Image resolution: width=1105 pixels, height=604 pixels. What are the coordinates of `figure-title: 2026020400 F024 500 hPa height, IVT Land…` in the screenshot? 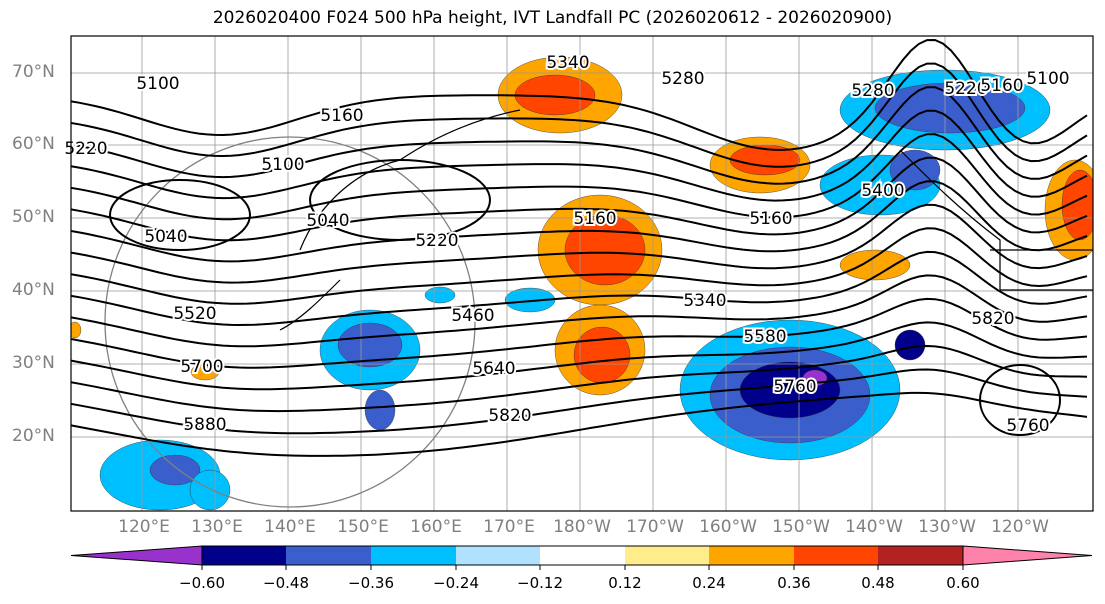 It's located at (552, 18).